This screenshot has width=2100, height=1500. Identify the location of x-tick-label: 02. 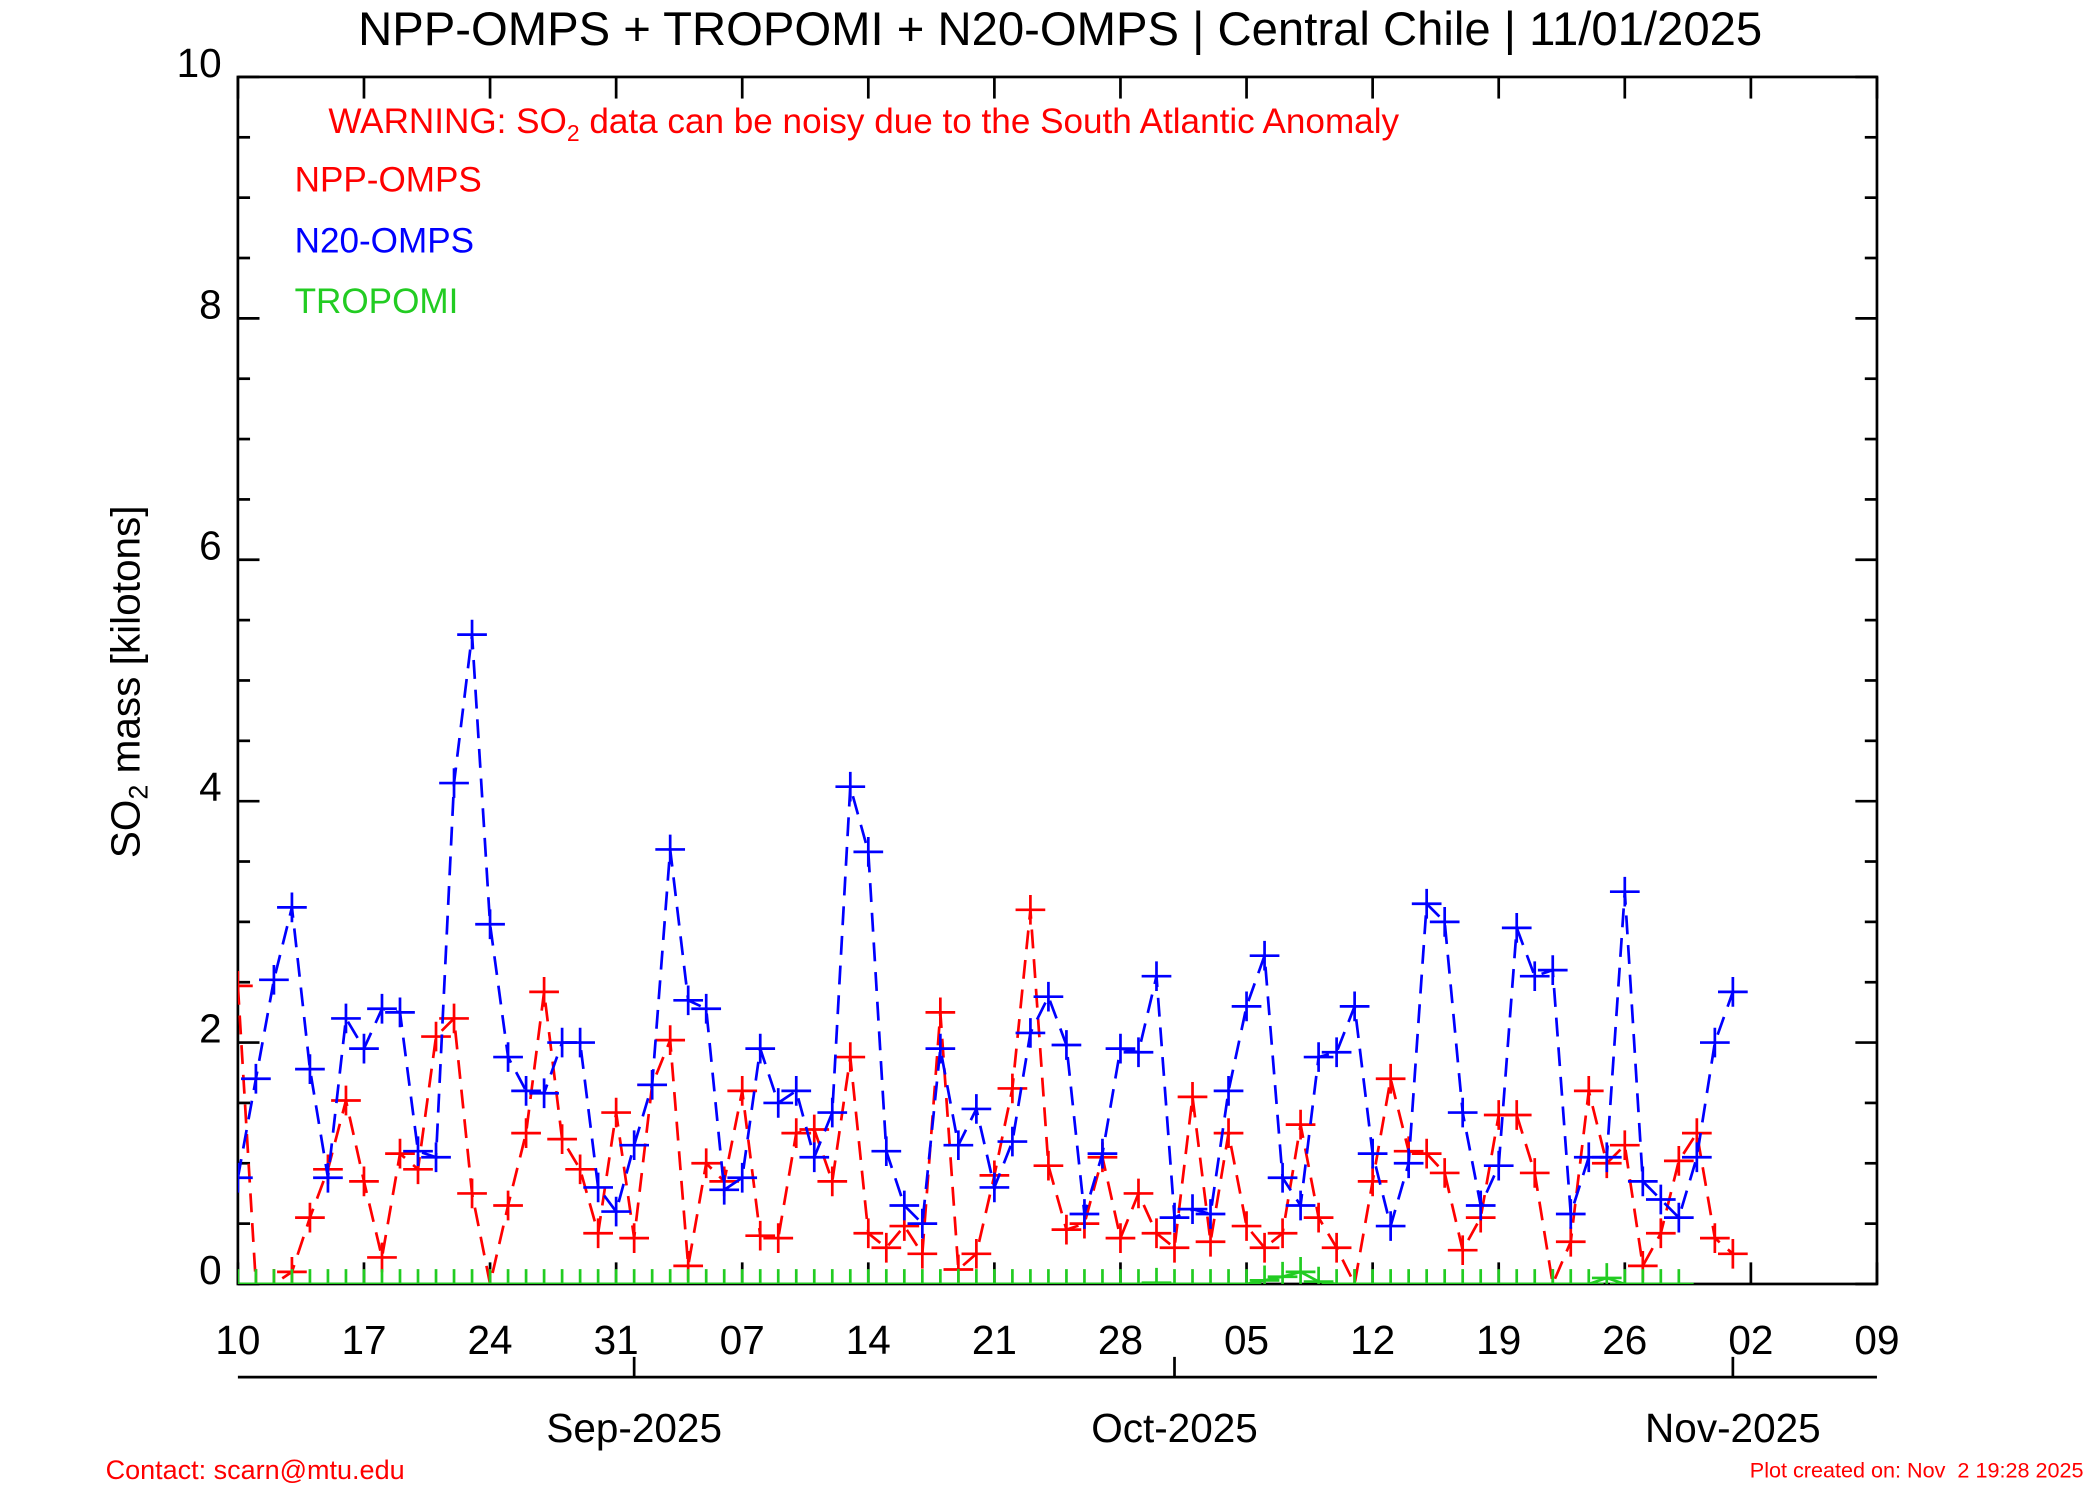
(1750, 1340).